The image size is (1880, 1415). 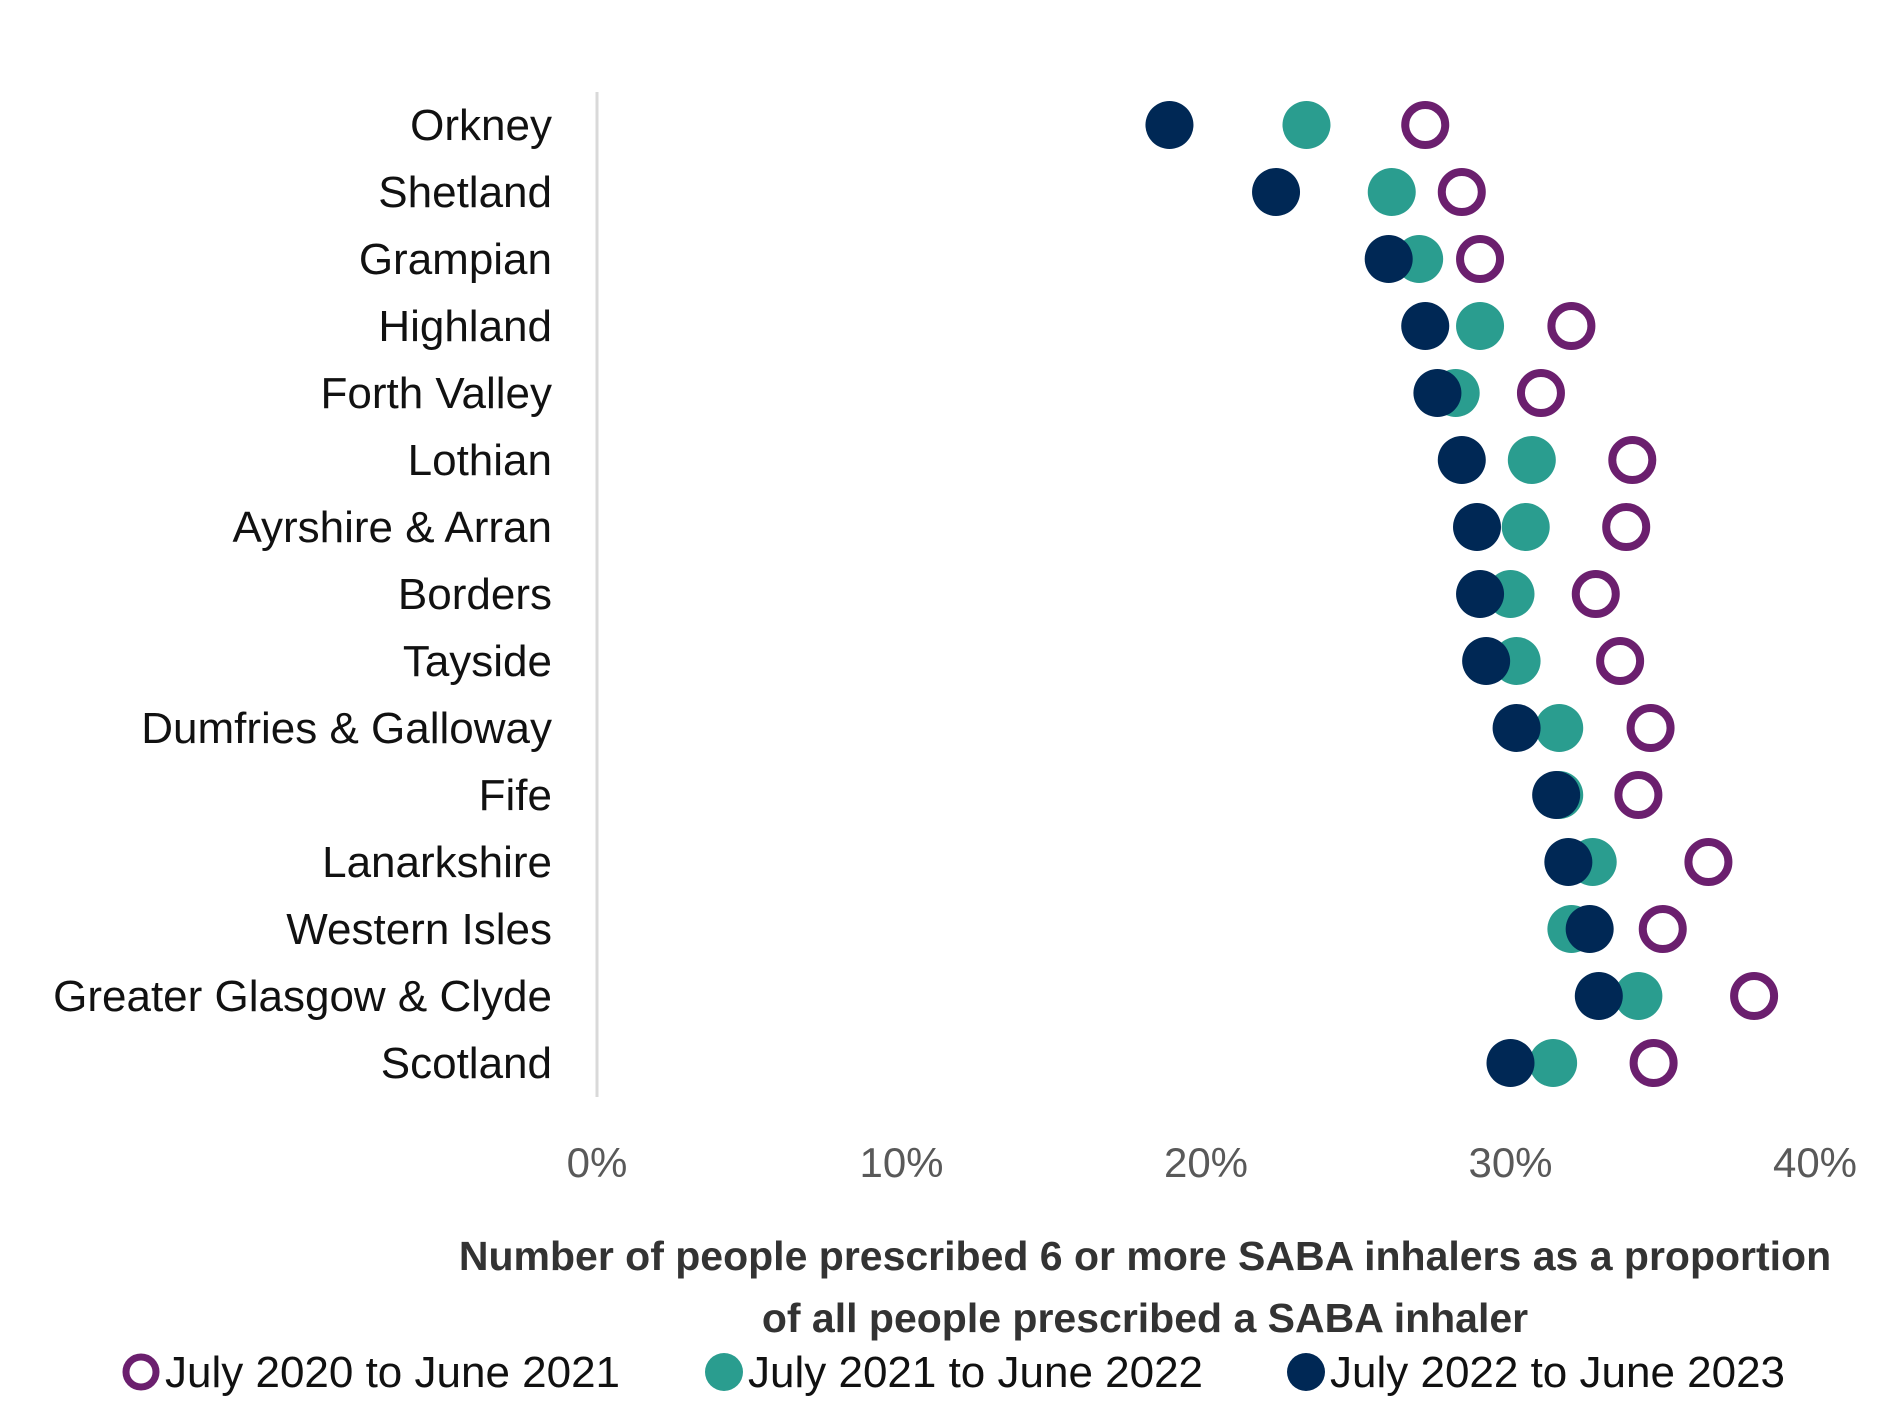 I want to click on legend-label-2: July 2021 to June 2022, so click(x=975, y=1372).